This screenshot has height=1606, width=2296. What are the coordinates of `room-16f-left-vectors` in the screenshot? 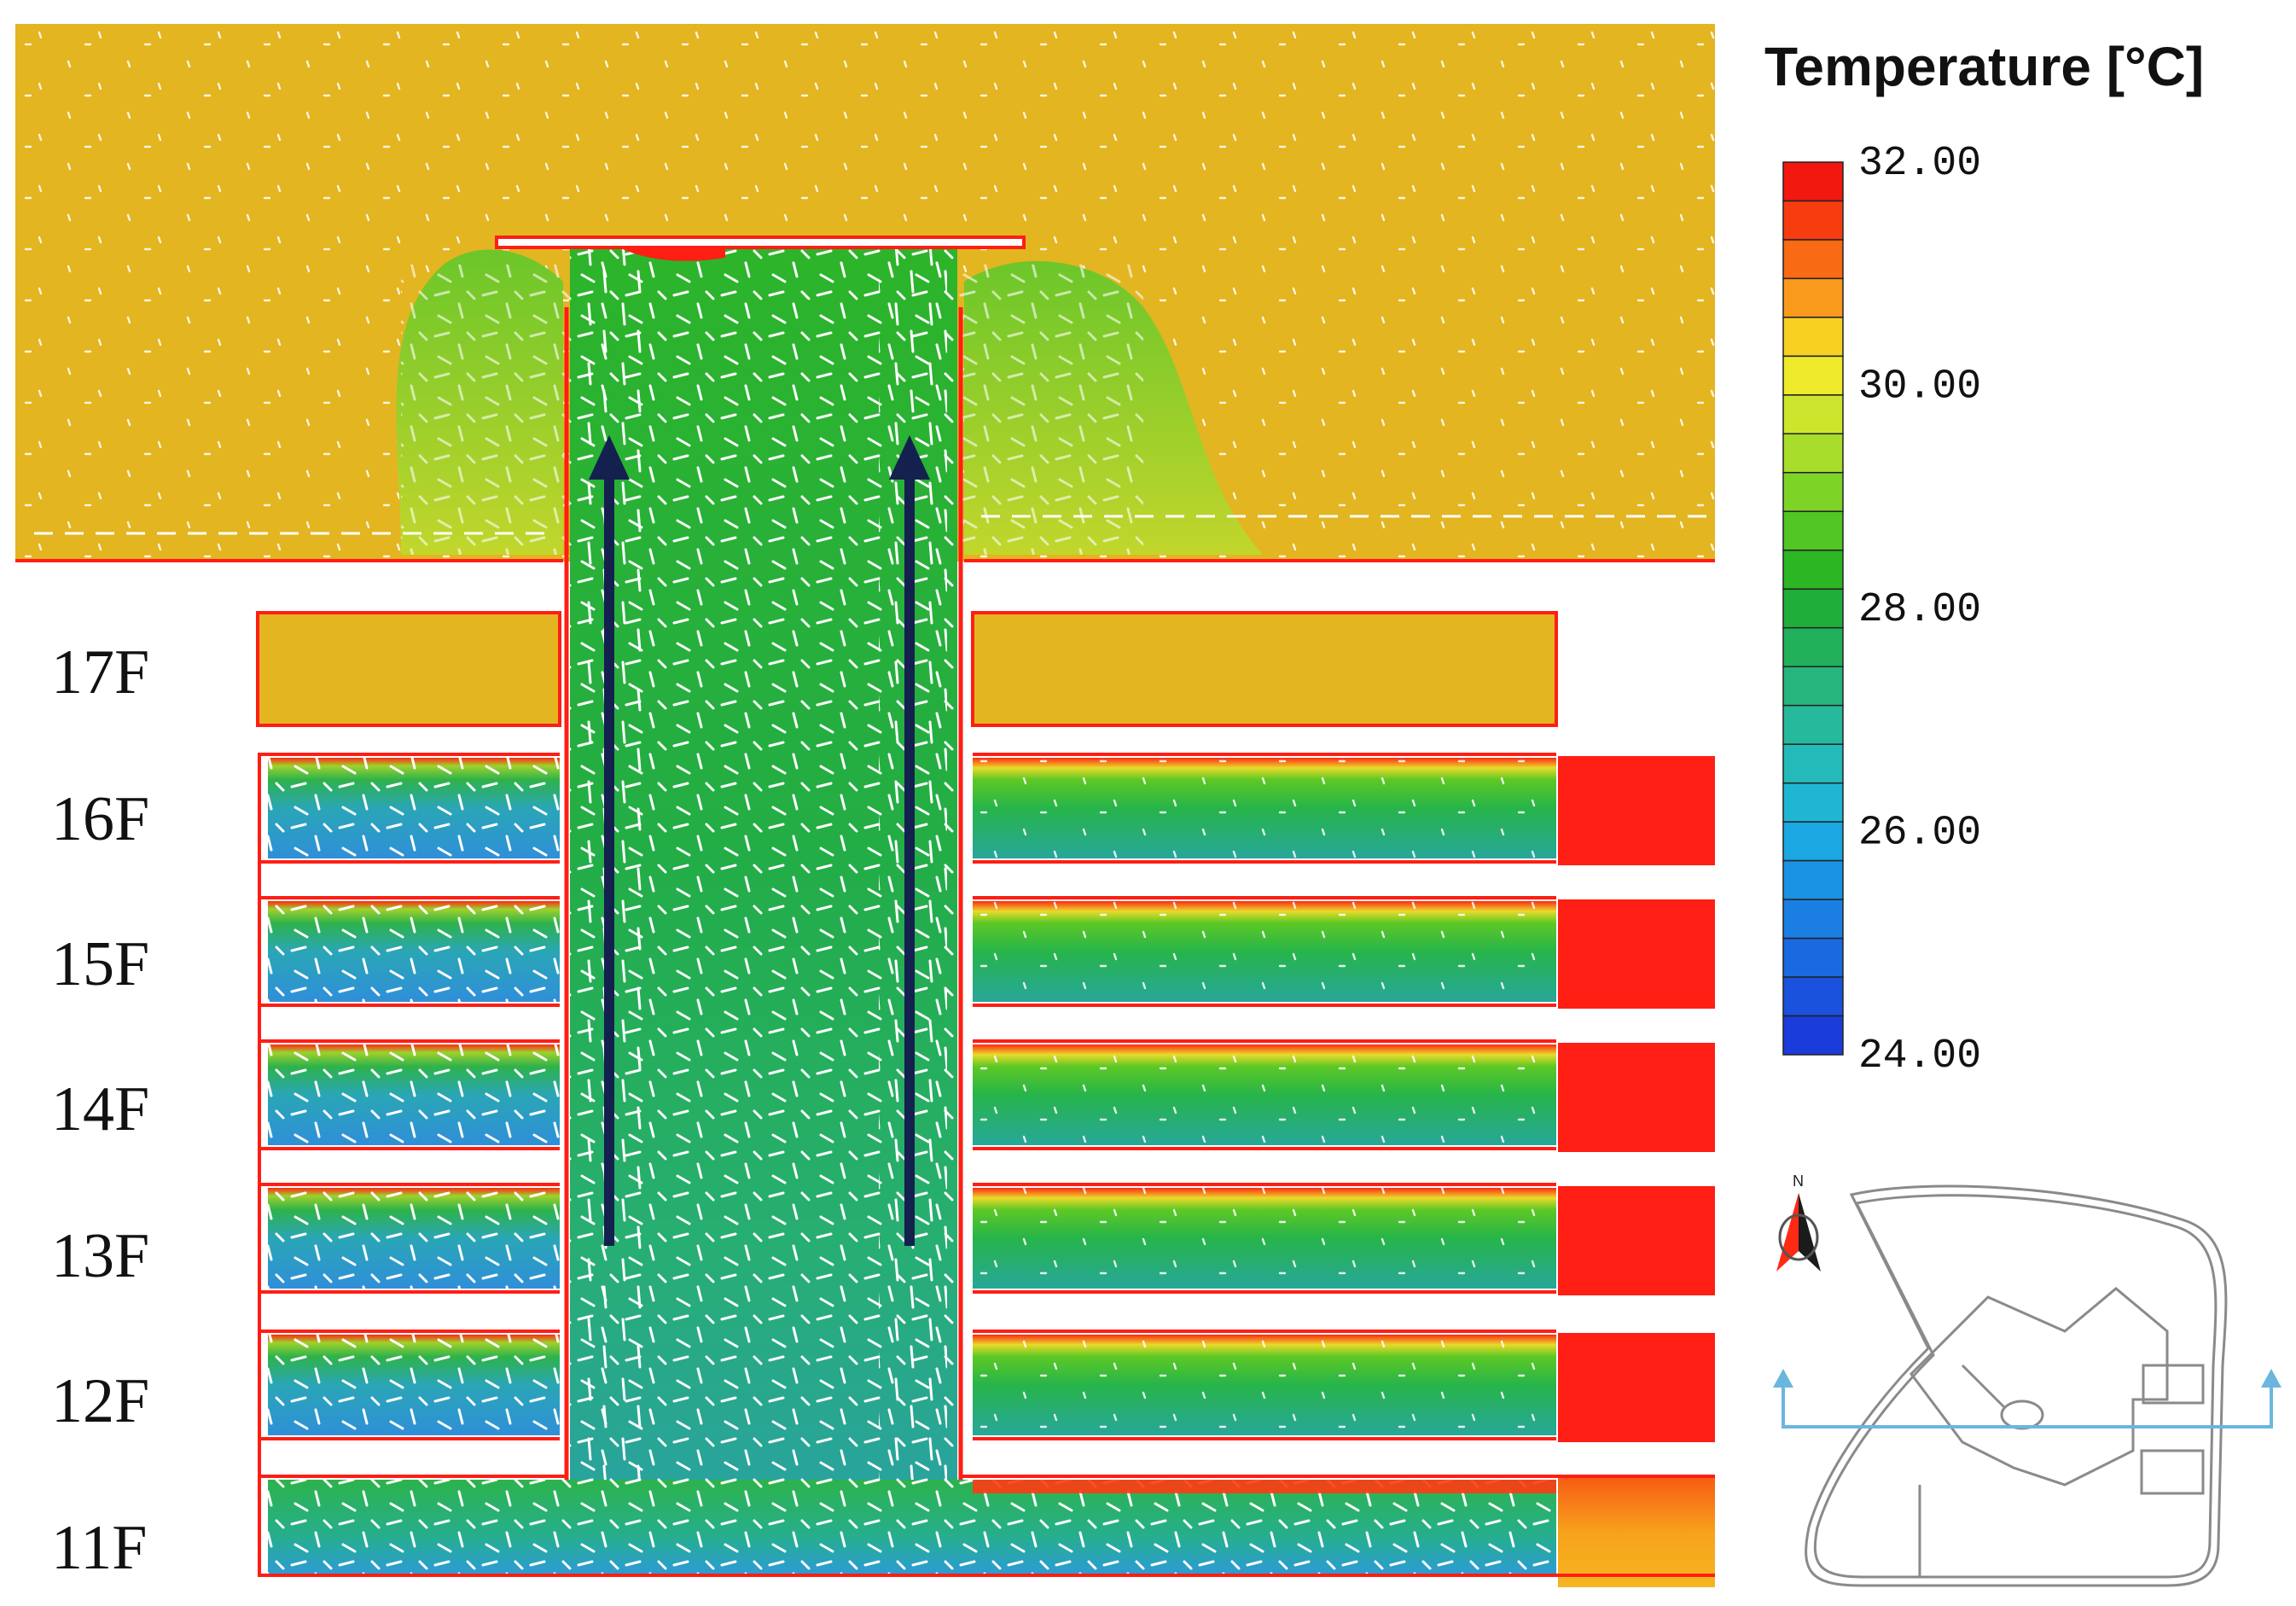 It's located at (414, 808).